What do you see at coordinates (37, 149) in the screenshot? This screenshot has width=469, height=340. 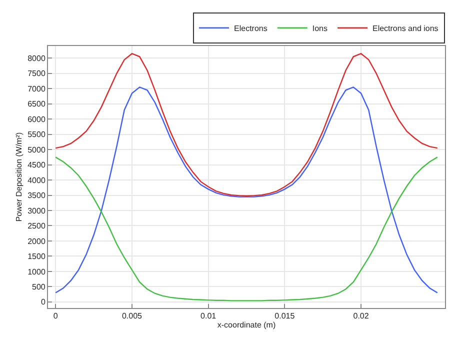 I see `y-tick-label: 5000` at bounding box center [37, 149].